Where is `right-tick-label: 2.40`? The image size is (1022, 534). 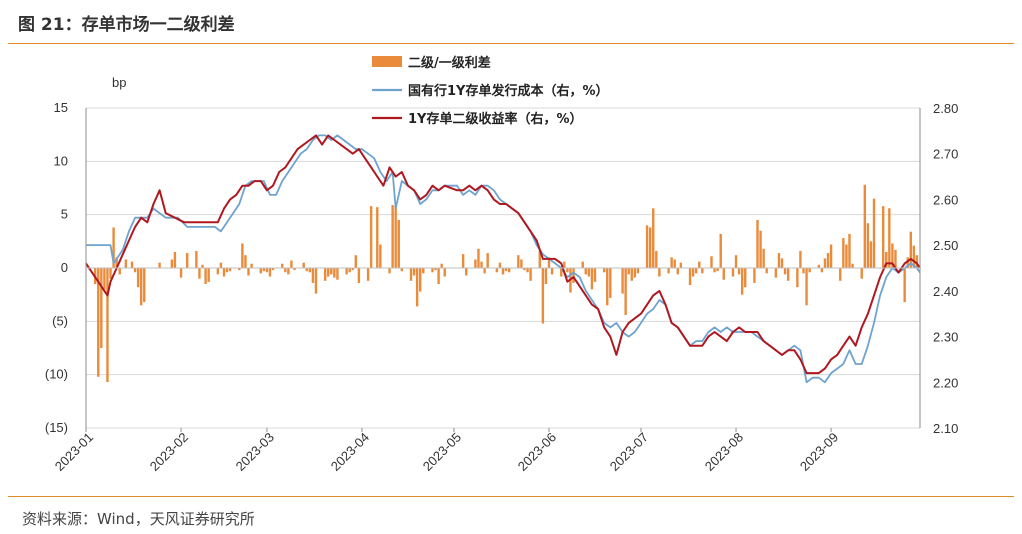 right-tick-label: 2.40 is located at coordinates (945, 291).